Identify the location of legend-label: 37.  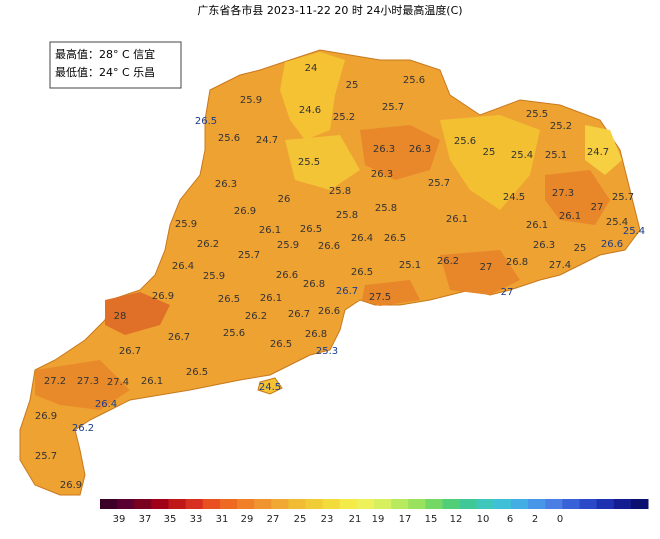
(145, 519).